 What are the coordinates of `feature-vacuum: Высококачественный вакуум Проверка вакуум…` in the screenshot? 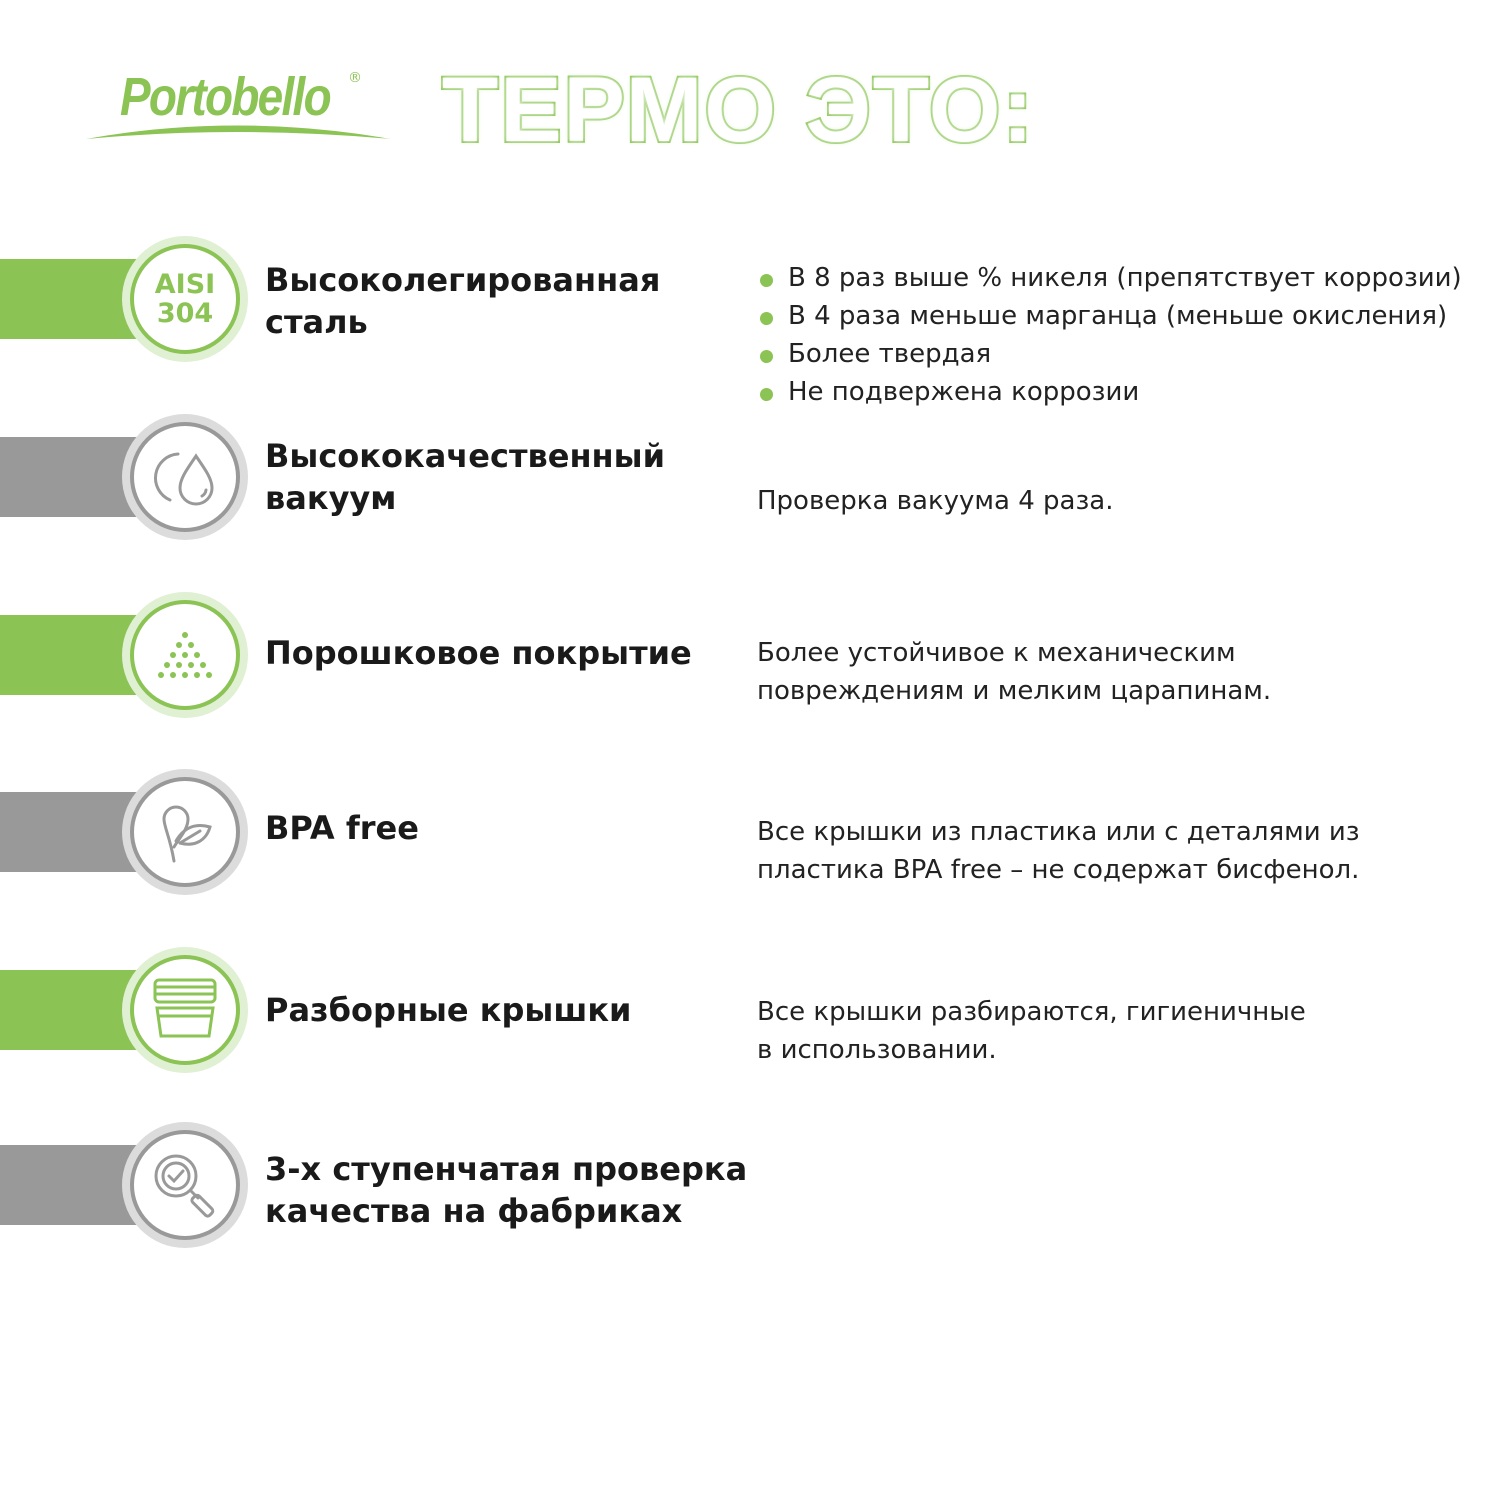 It's located at (750, 477).